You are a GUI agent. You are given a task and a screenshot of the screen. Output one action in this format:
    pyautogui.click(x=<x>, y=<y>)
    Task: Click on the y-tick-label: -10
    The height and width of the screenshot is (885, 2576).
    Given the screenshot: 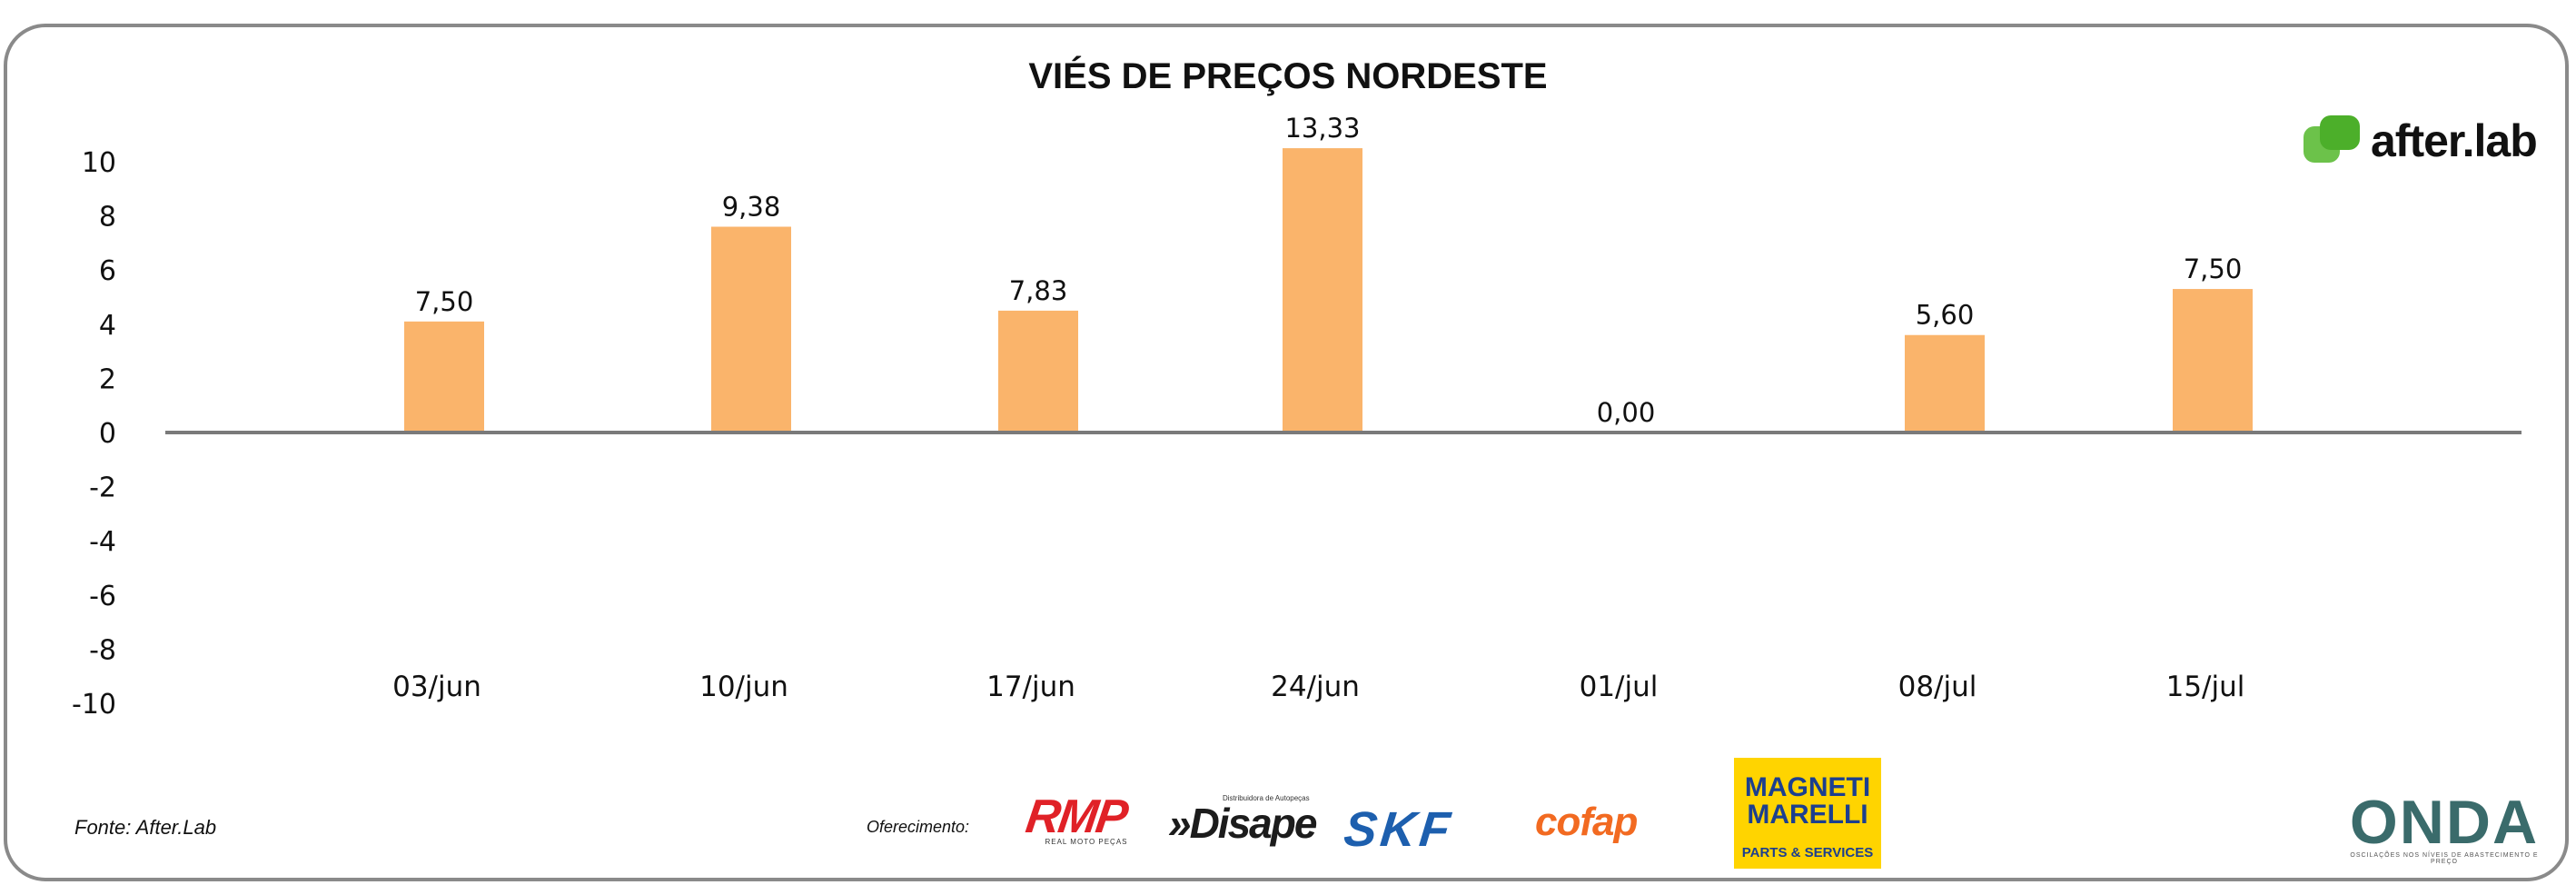 What is the action you would take?
    pyautogui.click(x=94, y=705)
    